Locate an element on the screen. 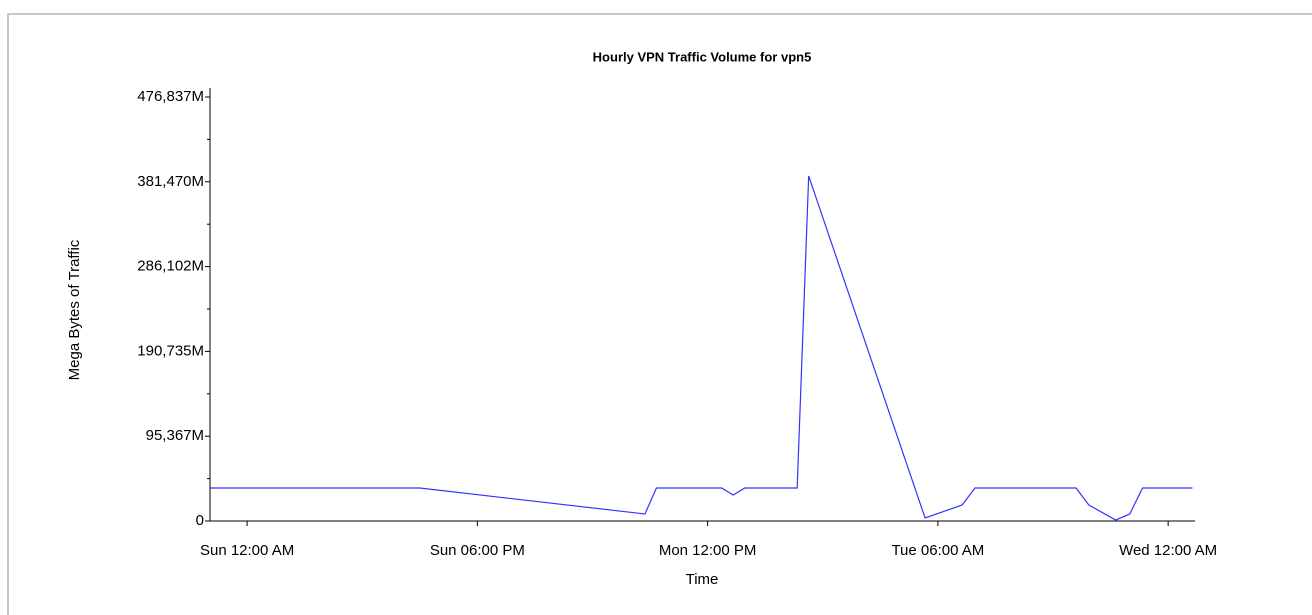 The height and width of the screenshot is (615, 1312). x-axis-label: Time is located at coordinates (702, 579).